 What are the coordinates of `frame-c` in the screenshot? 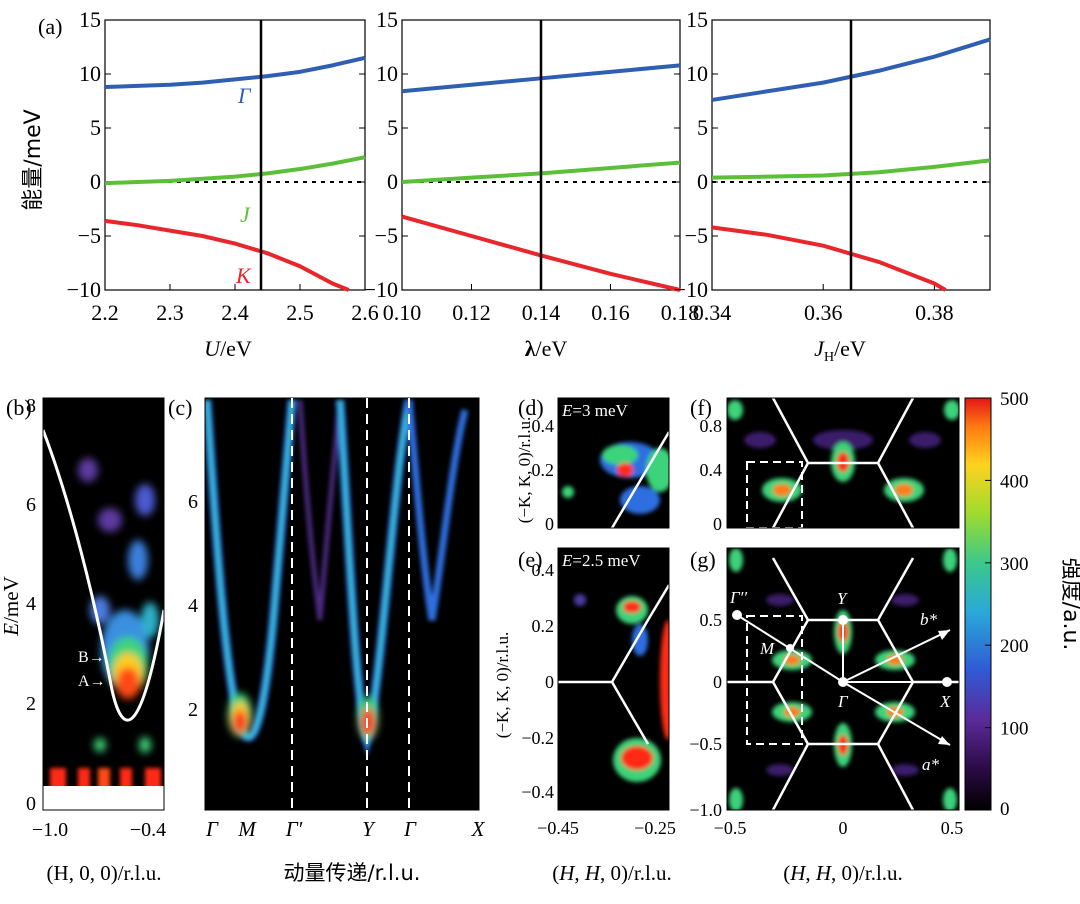 It's located at (342, 604).